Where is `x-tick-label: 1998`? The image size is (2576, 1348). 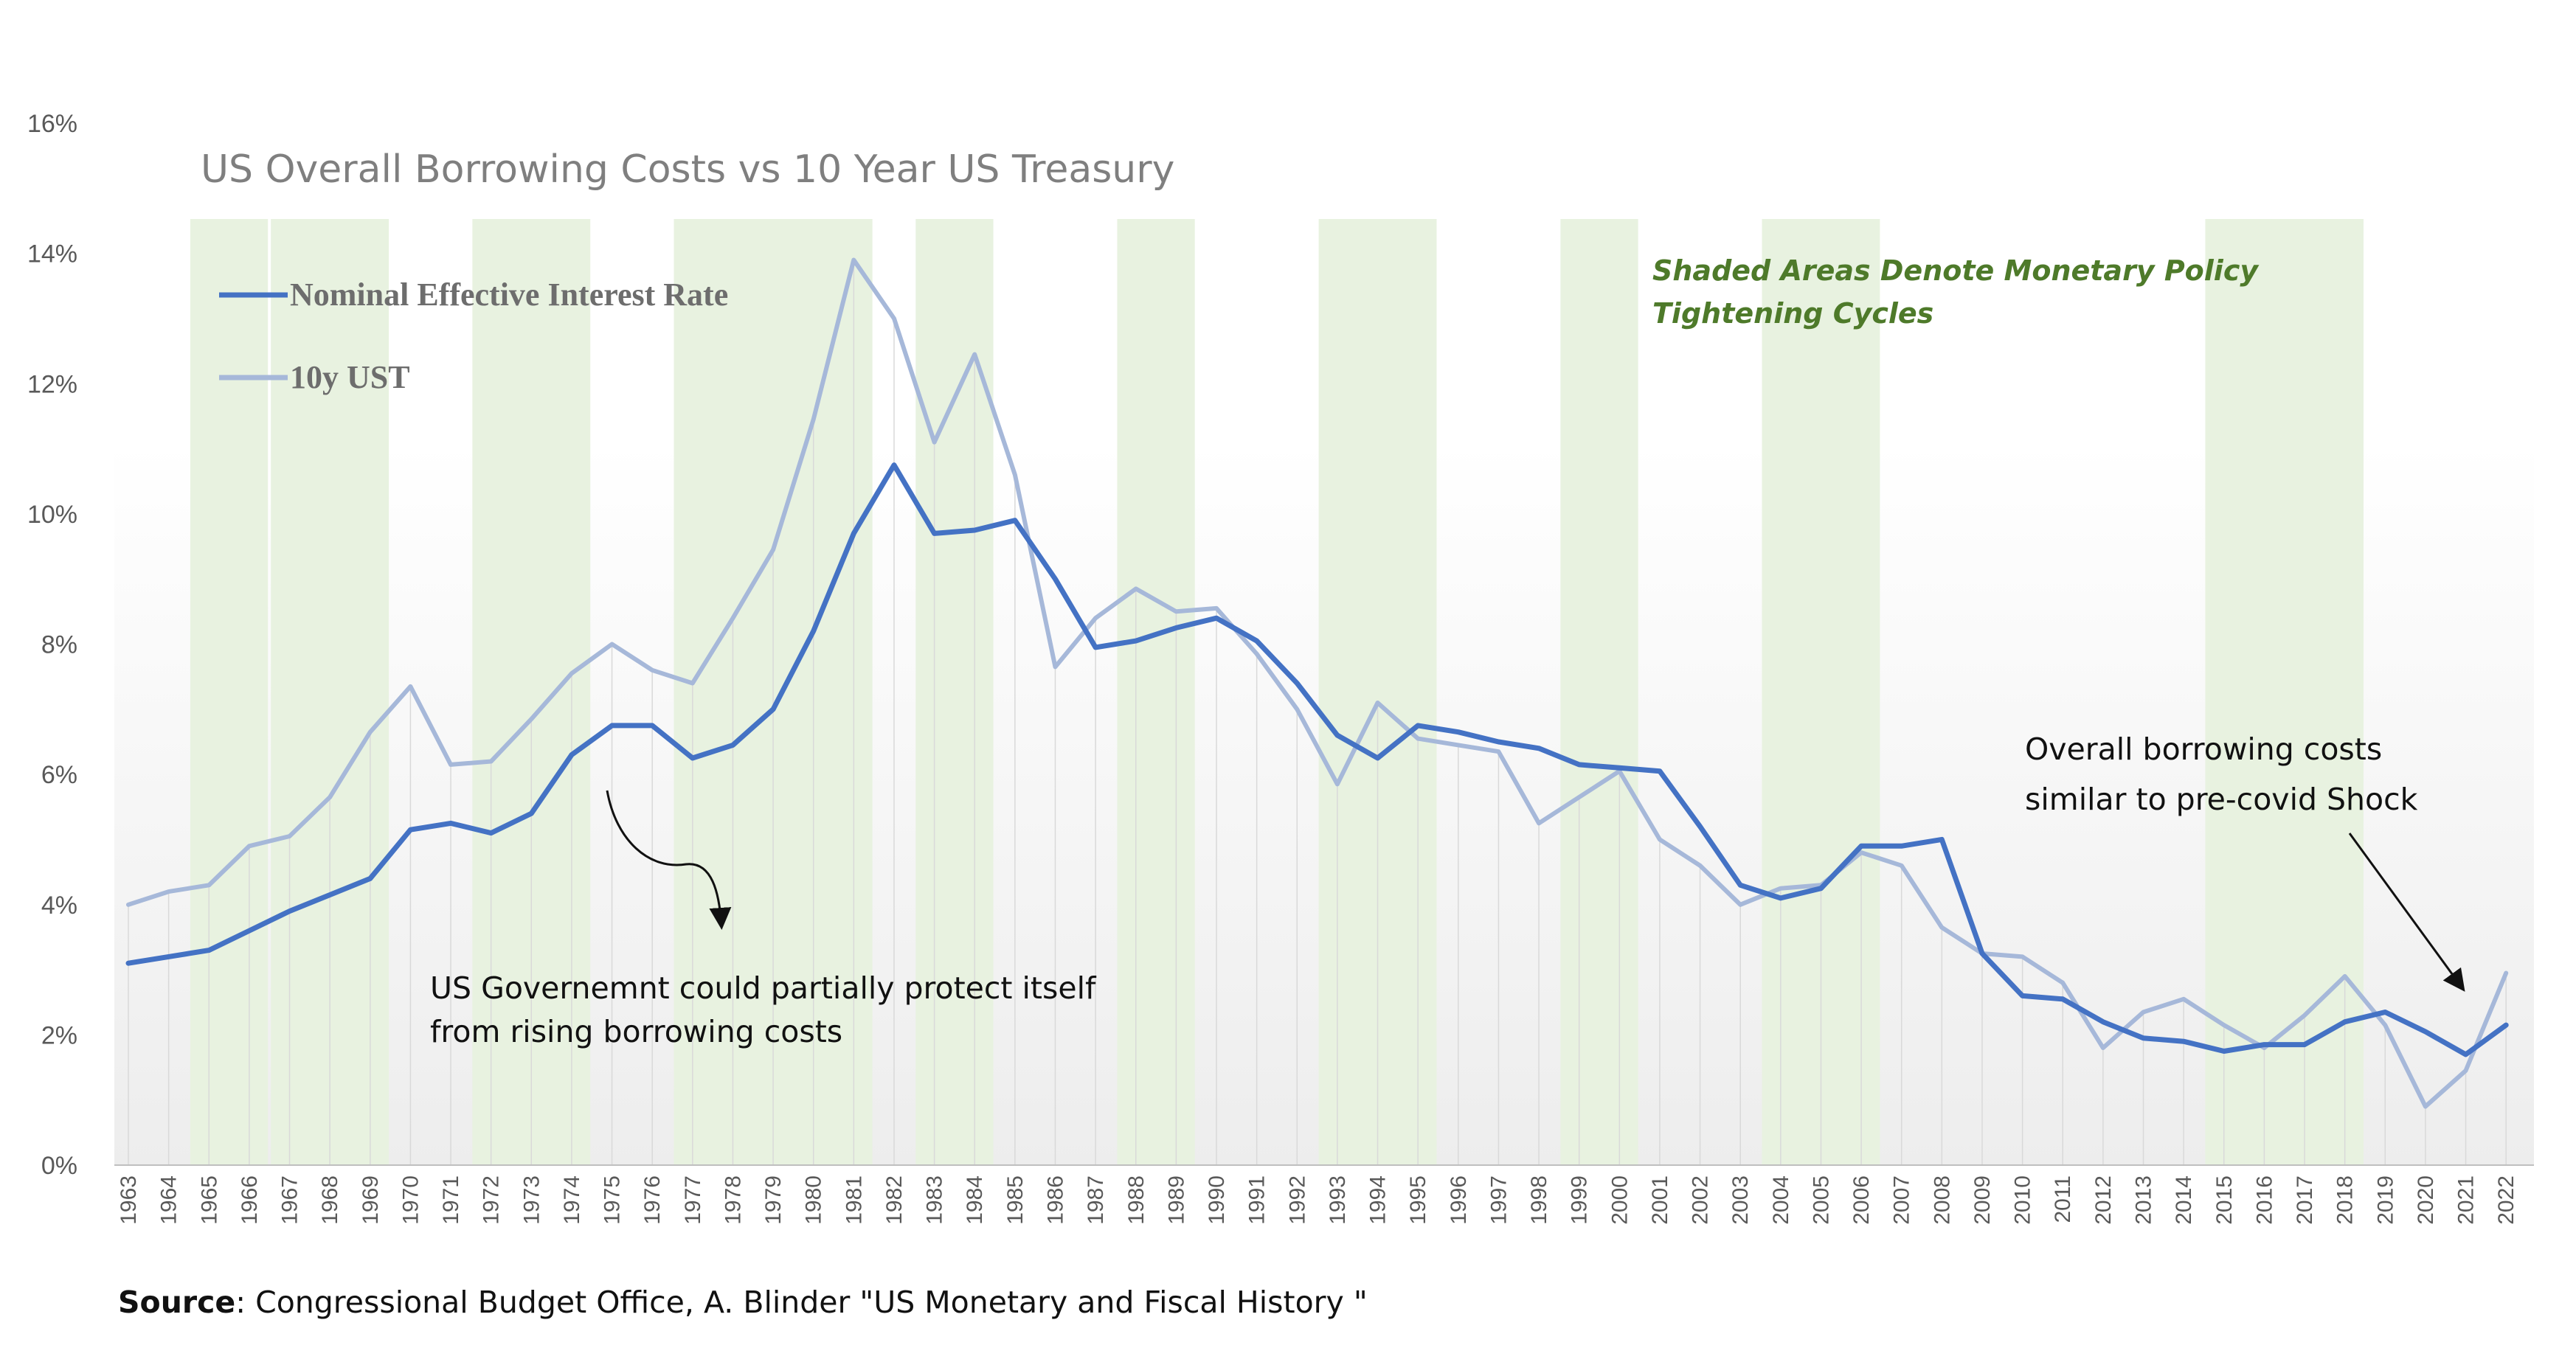
x-tick-label: 1998 is located at coordinates (1539, 1200).